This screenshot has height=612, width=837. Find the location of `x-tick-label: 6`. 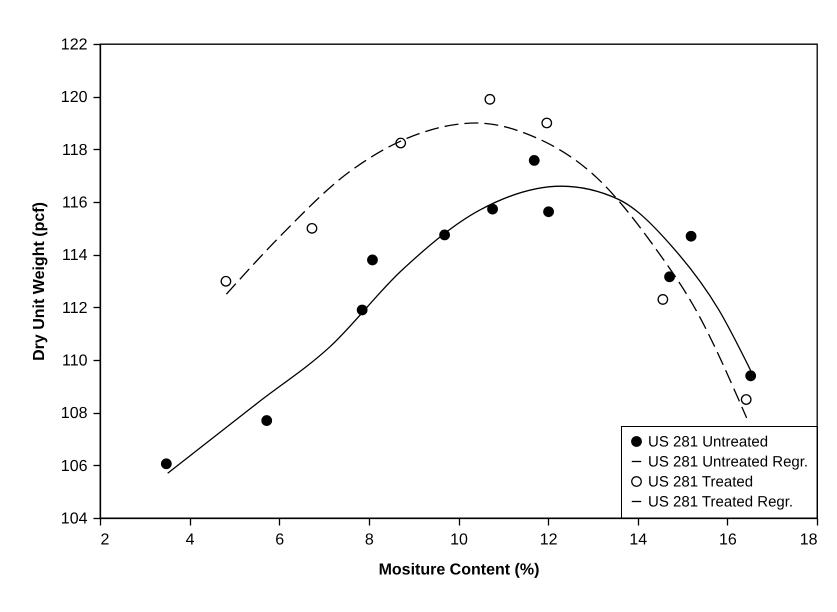

x-tick-label: 6 is located at coordinates (279, 540).